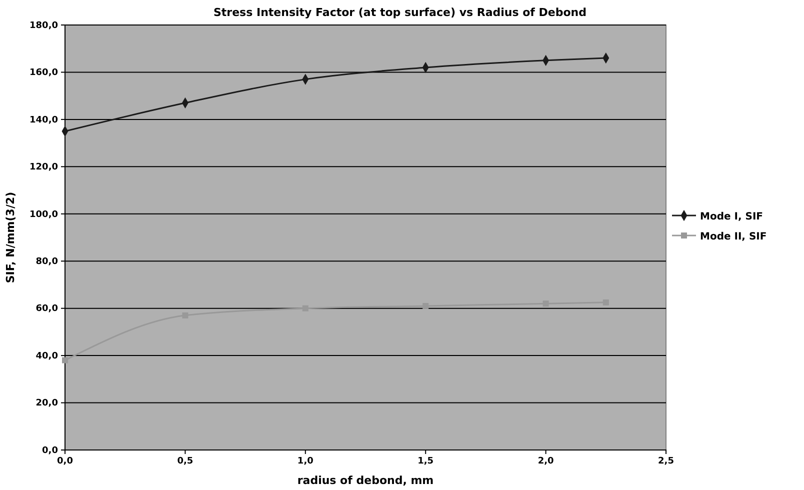 This screenshot has height=490, width=804. Describe the element at coordinates (185, 461) in the screenshot. I see `x-tick-label: 0,5` at that location.